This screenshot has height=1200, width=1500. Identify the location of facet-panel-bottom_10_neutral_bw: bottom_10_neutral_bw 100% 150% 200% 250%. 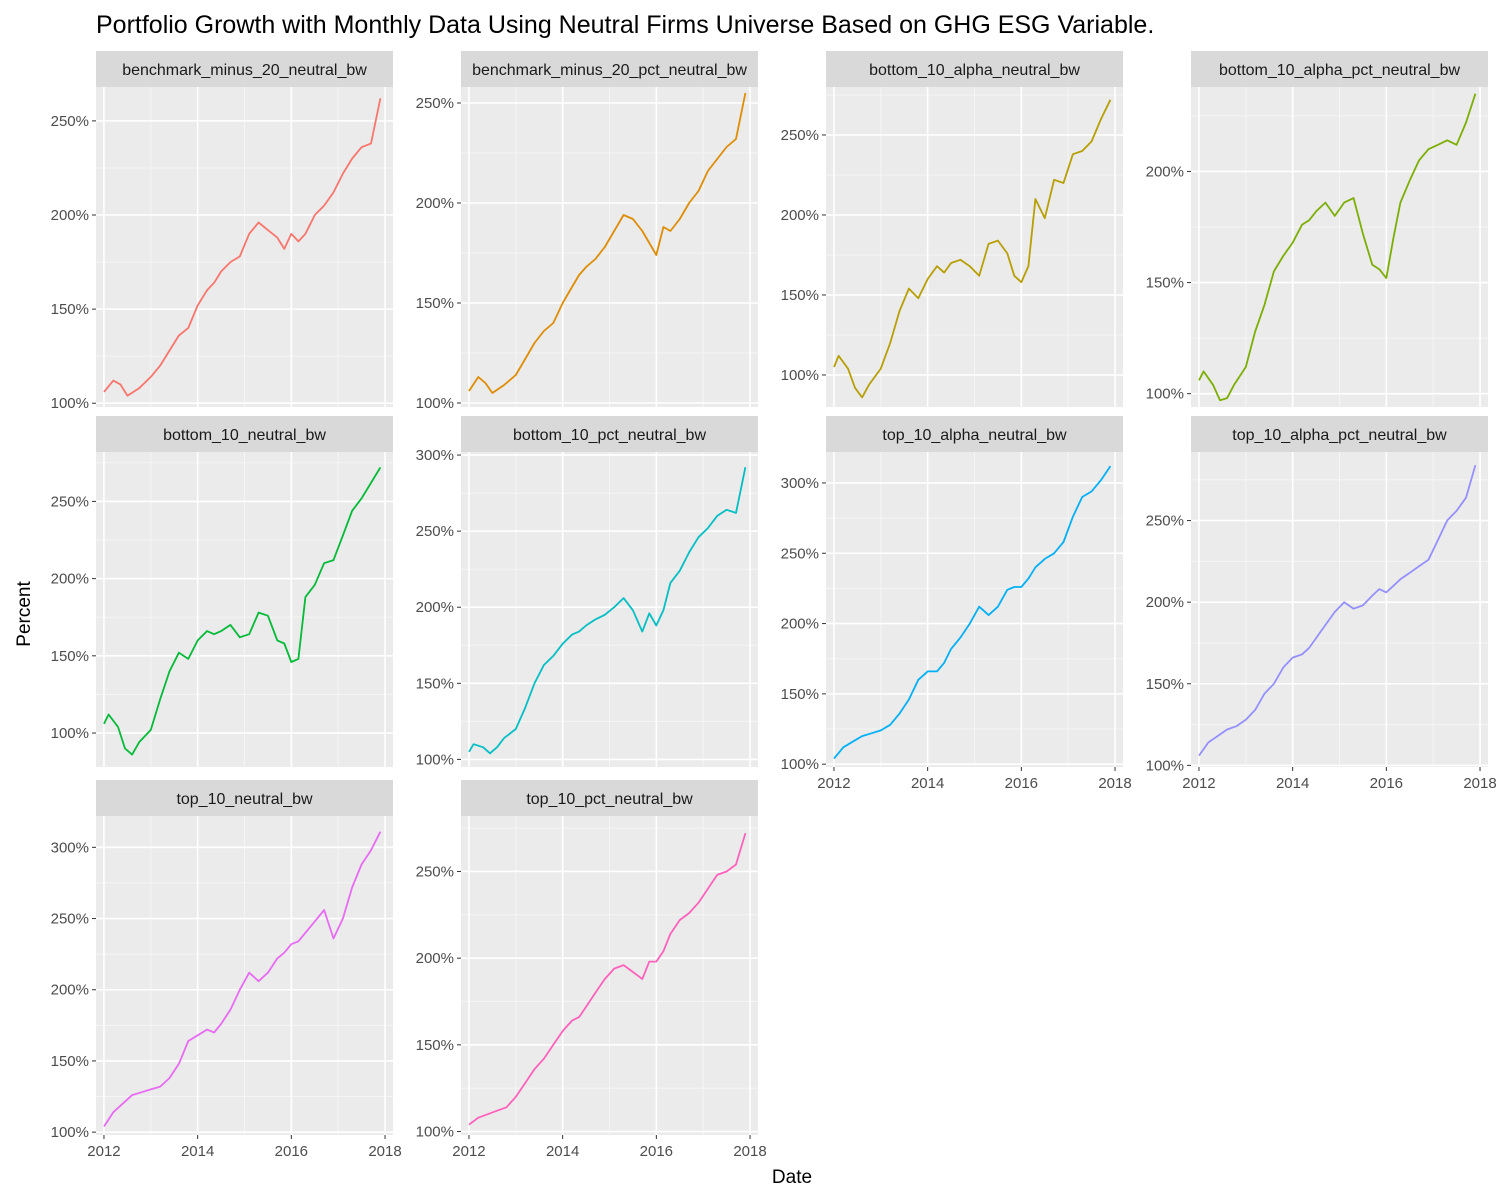
(222, 591).